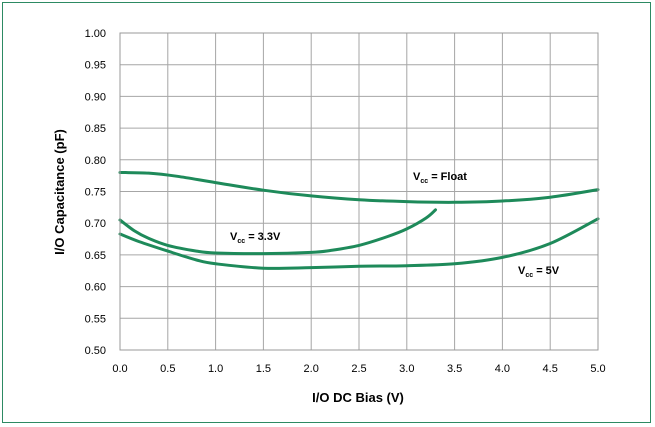  I want to click on x-tick-label: 2.5, so click(358, 369).